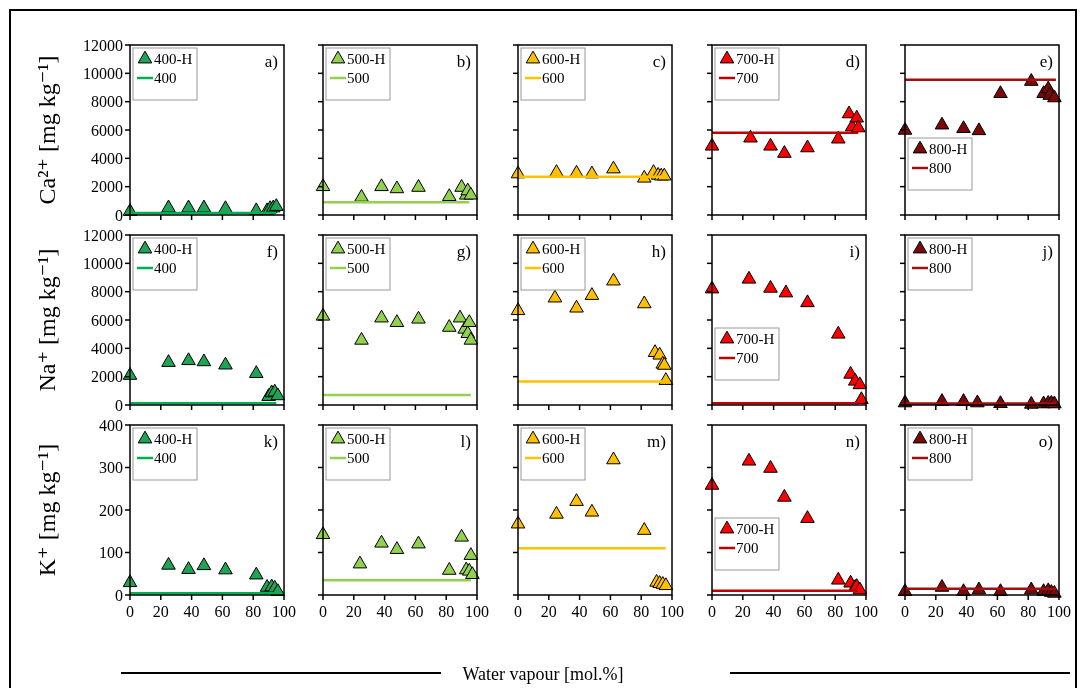 The image size is (1086, 695). I want to click on annotation: k), so click(270, 441).